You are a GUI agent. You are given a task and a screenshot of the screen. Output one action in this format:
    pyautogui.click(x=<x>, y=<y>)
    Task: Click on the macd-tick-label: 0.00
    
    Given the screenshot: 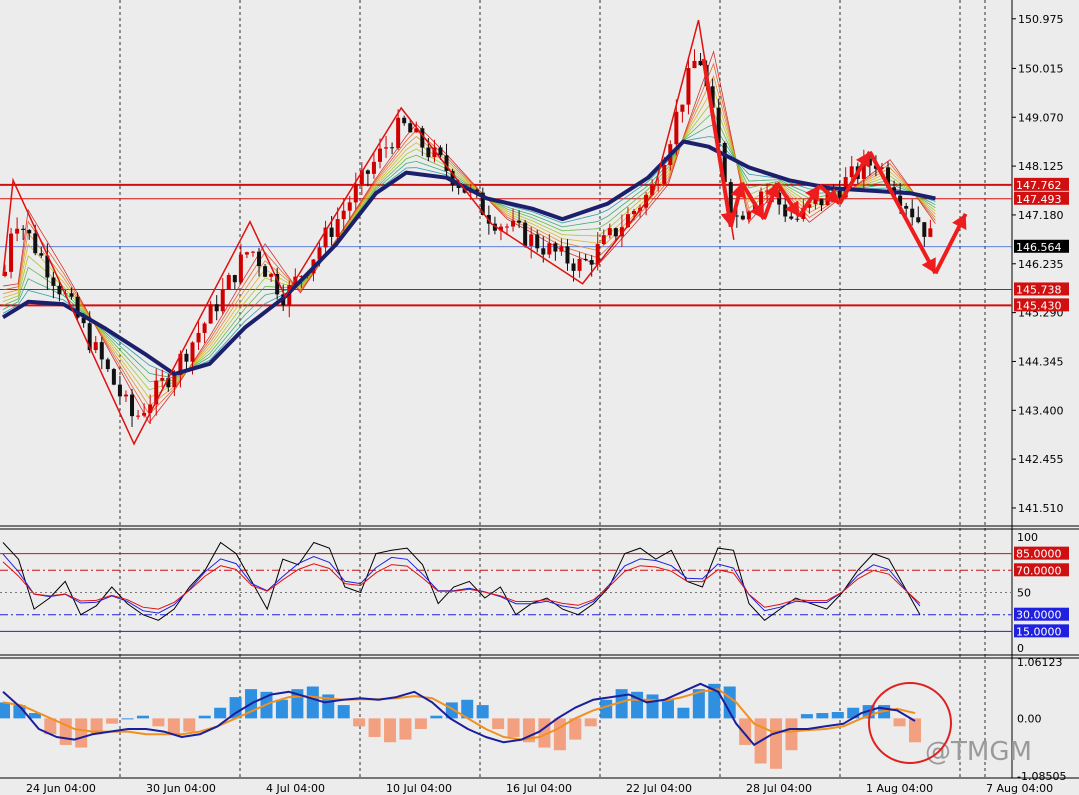 What is the action you would take?
    pyautogui.click(x=1029, y=718)
    